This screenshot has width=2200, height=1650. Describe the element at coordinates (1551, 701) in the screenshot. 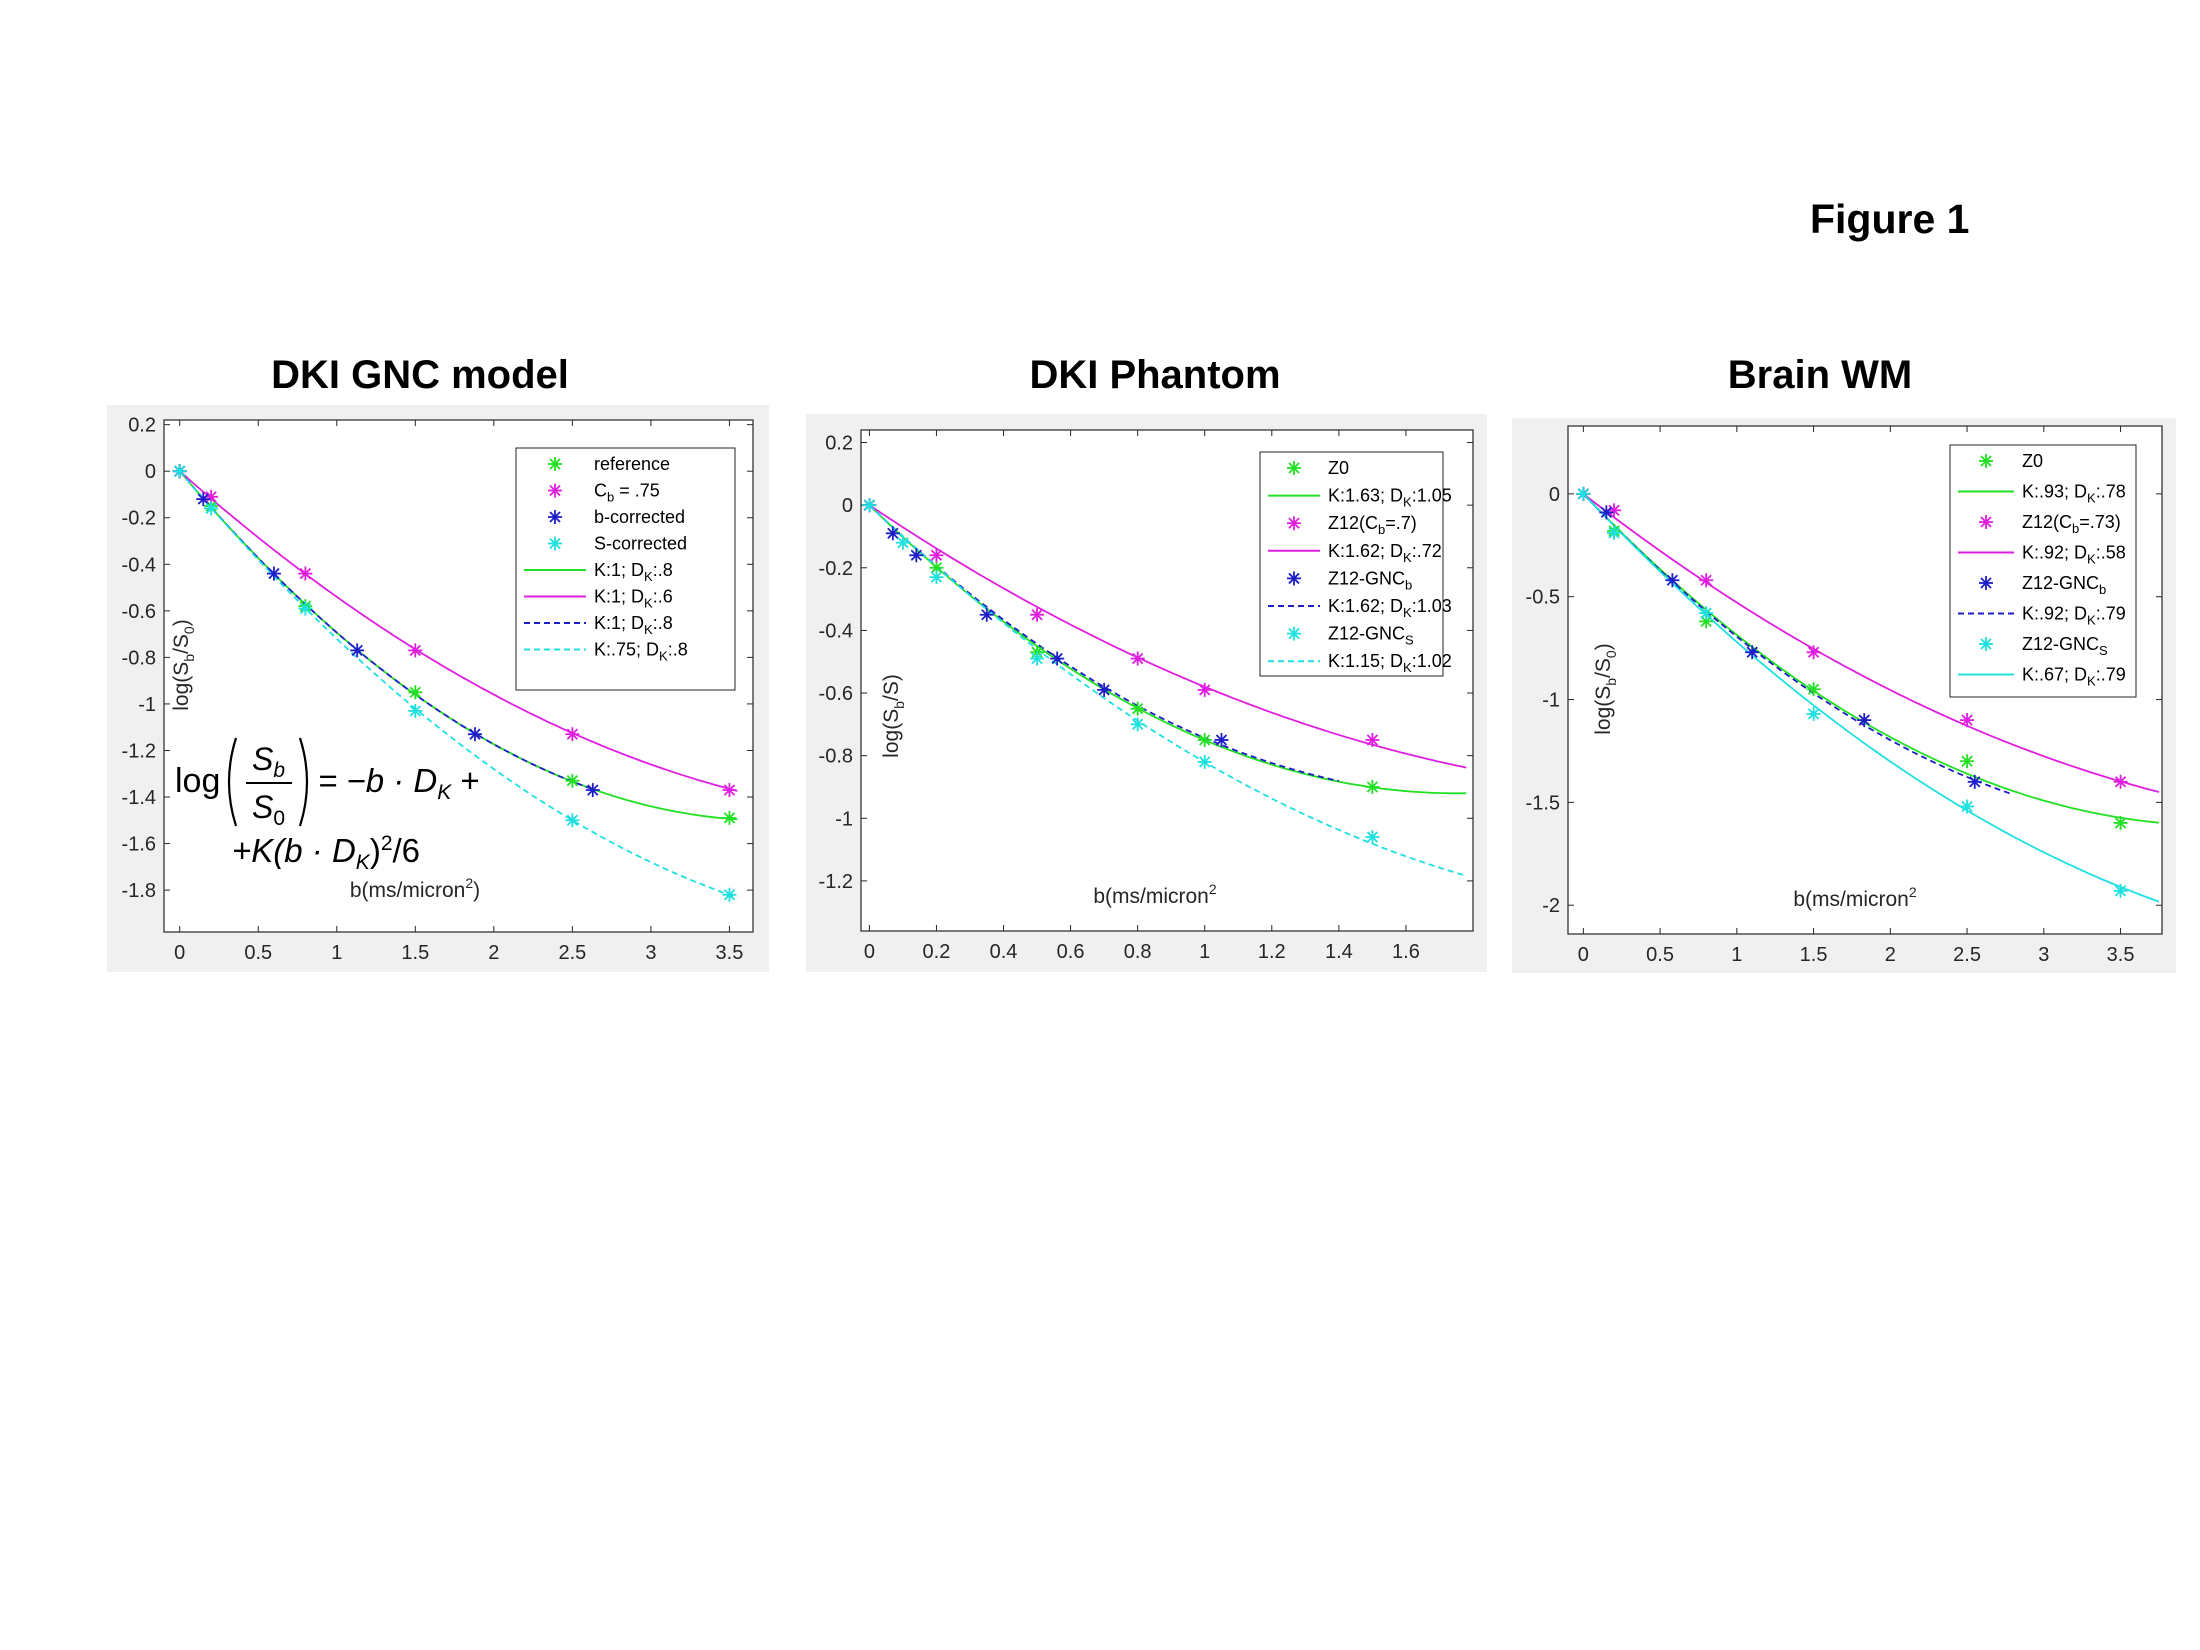

I see `y-tick-label: -1` at that location.